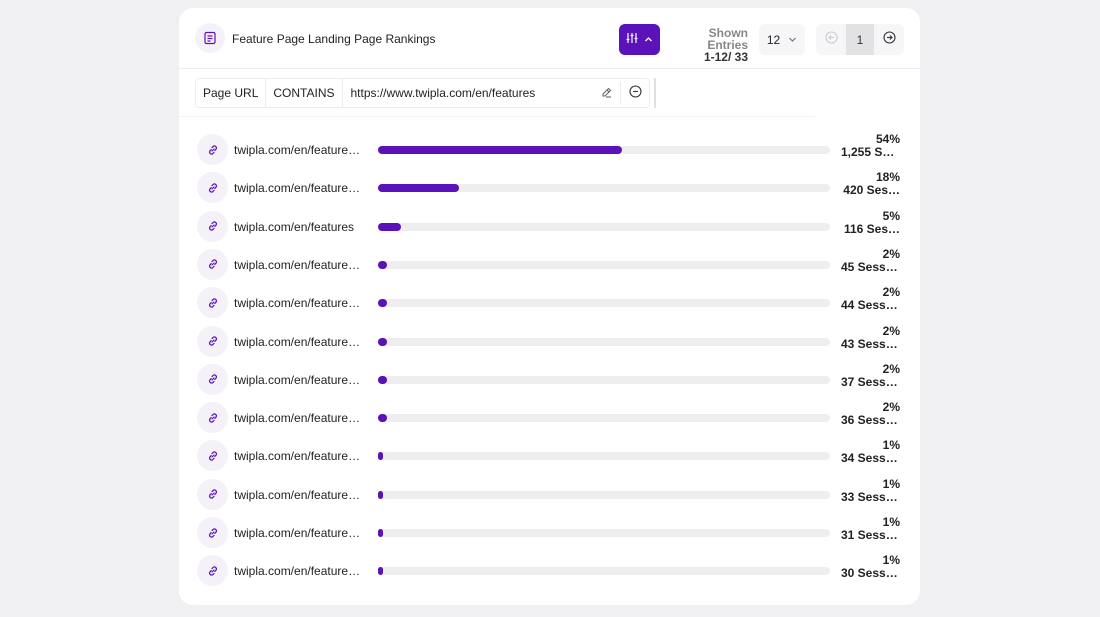 The width and height of the screenshot is (1100, 617). What do you see at coordinates (549, 68) in the screenshot?
I see `header-divider` at bounding box center [549, 68].